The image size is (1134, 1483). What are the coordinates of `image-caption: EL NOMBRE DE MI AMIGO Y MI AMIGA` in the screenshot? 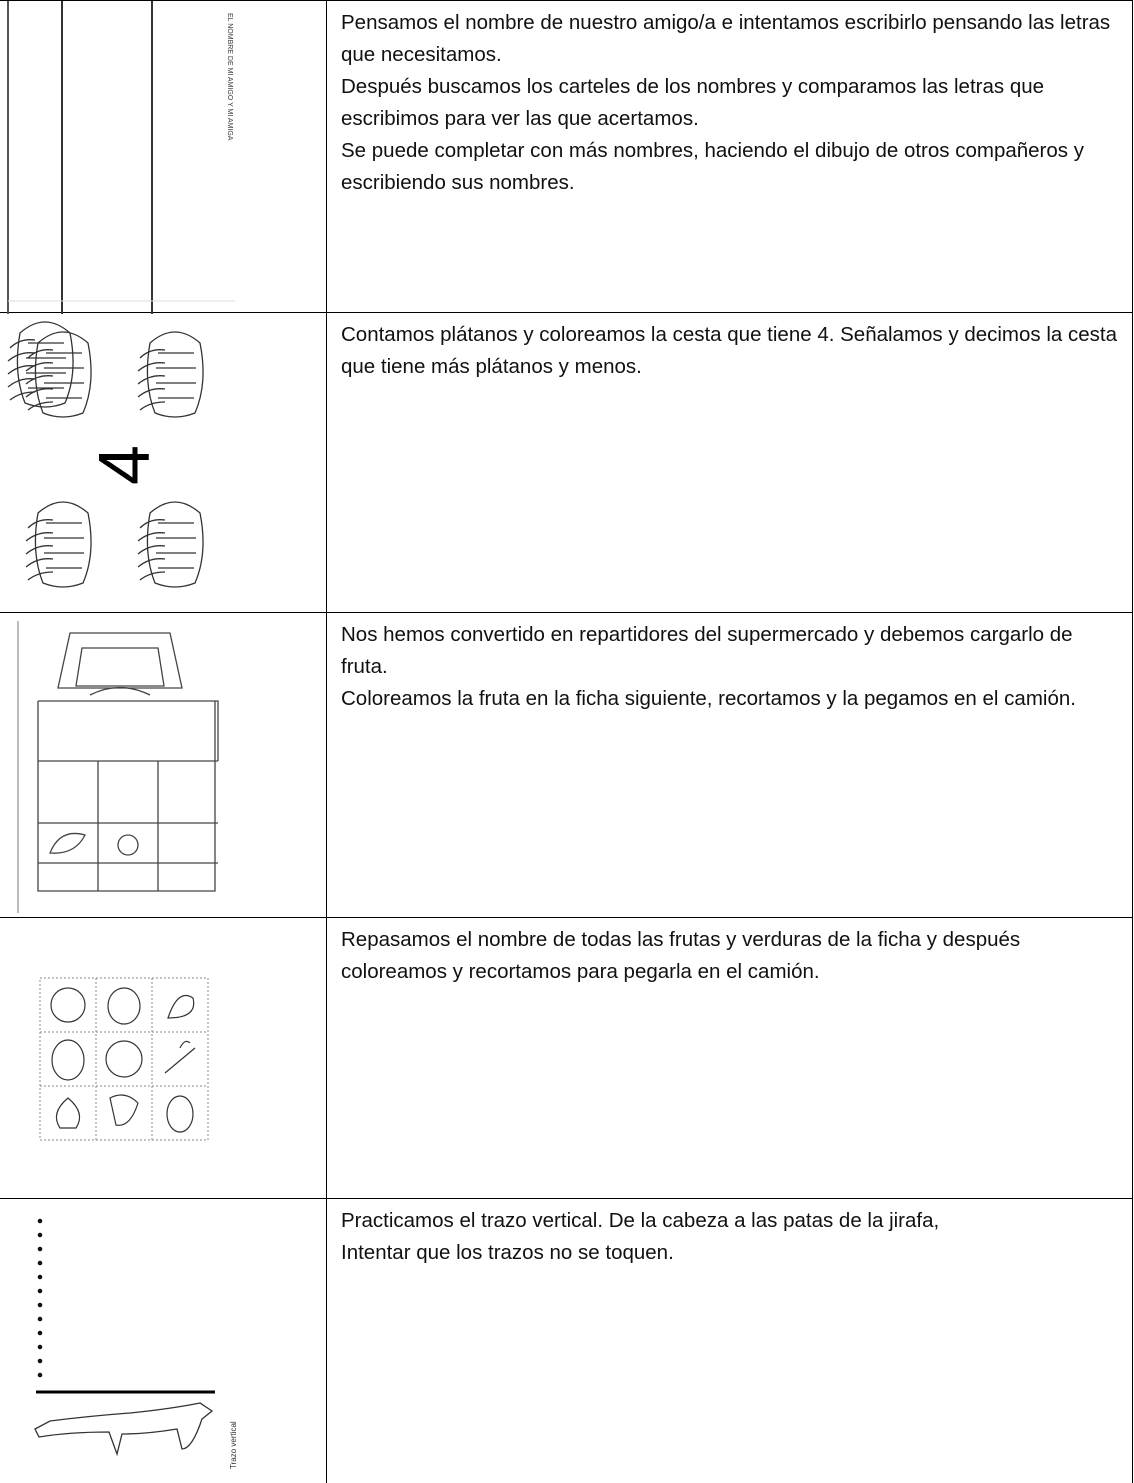 It's located at (229, 77).